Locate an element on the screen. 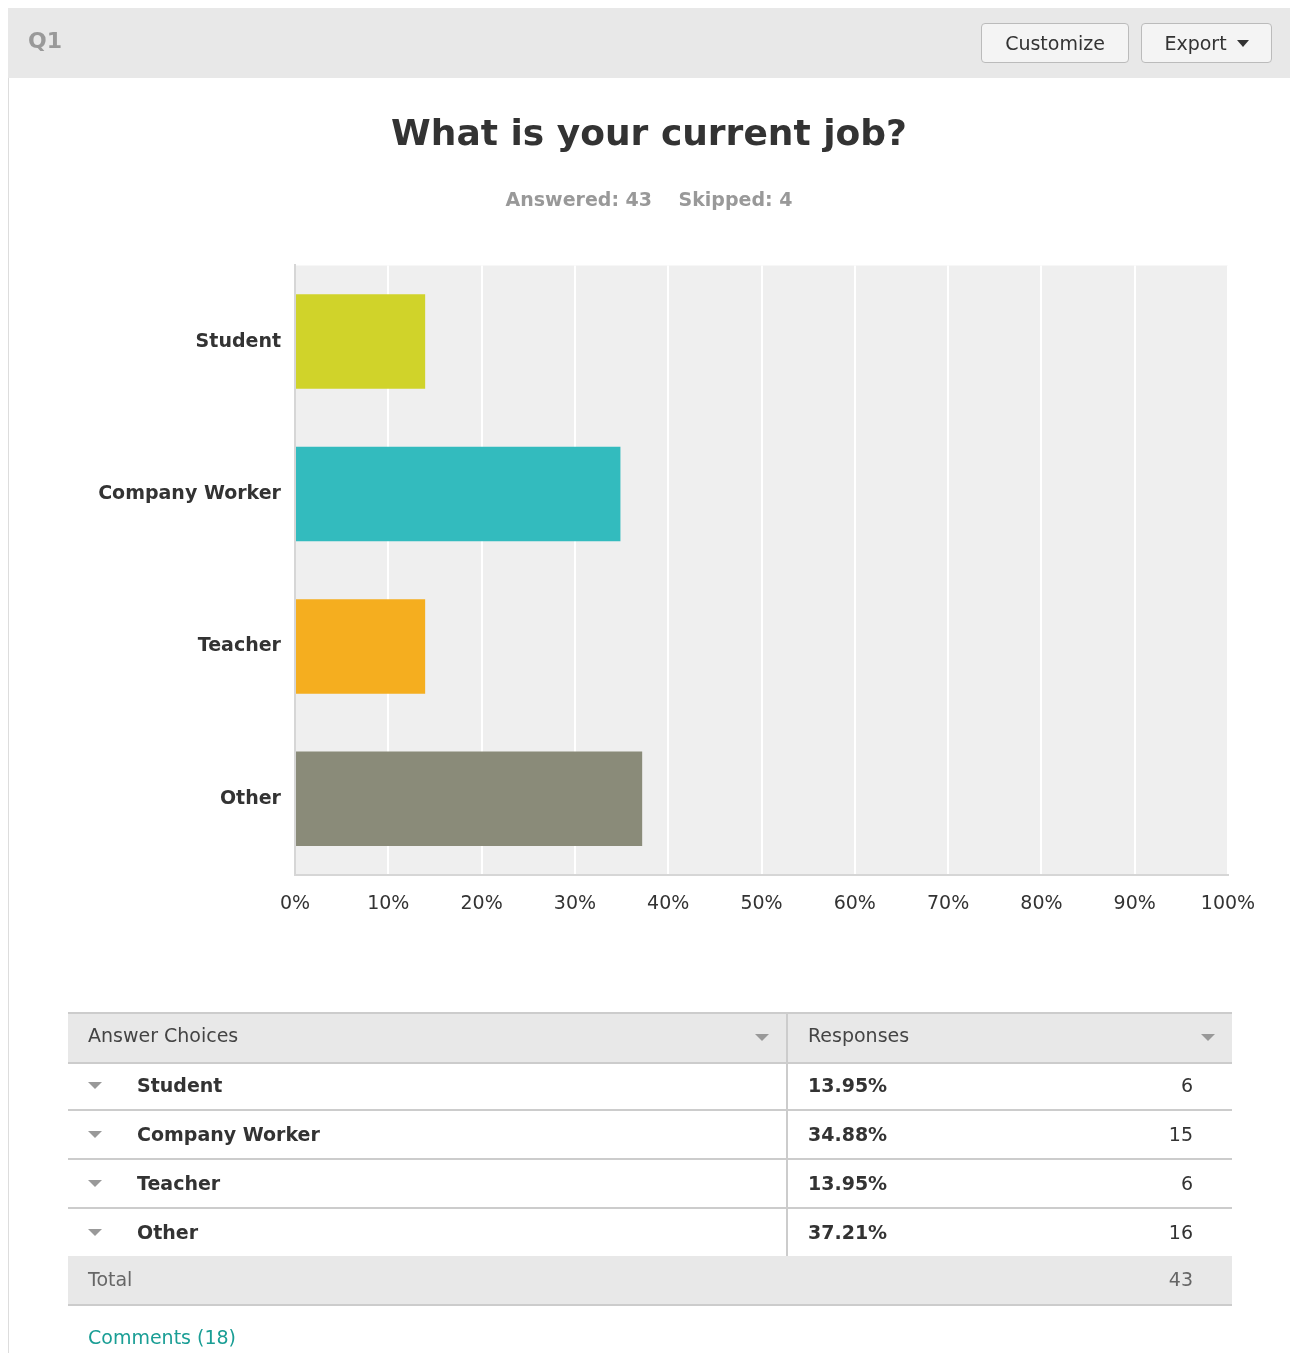 This screenshot has width=1290, height=1353. x-tick-label: 70% is located at coordinates (948, 902).